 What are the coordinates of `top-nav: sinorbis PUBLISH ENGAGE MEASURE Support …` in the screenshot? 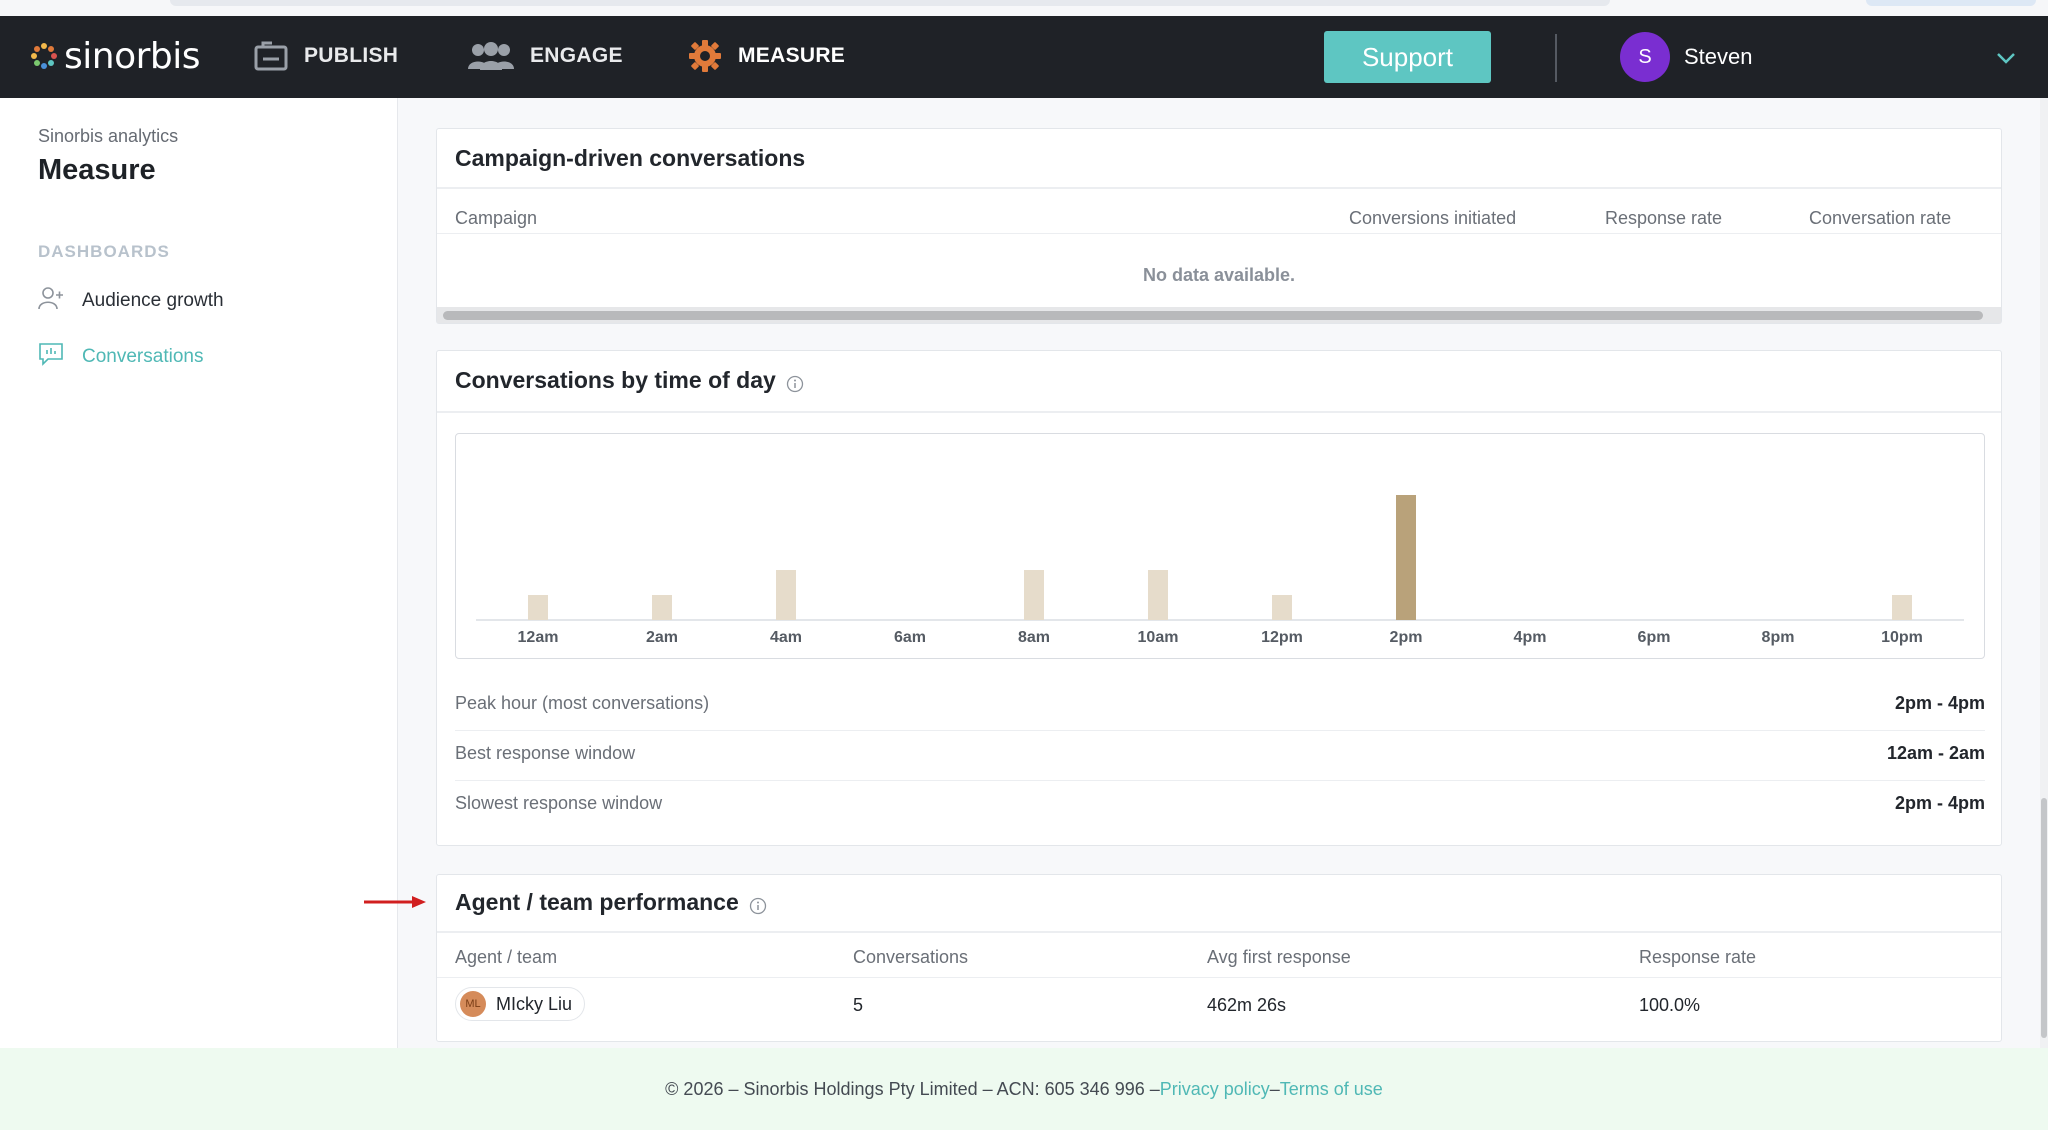 It's located at (1024, 57).